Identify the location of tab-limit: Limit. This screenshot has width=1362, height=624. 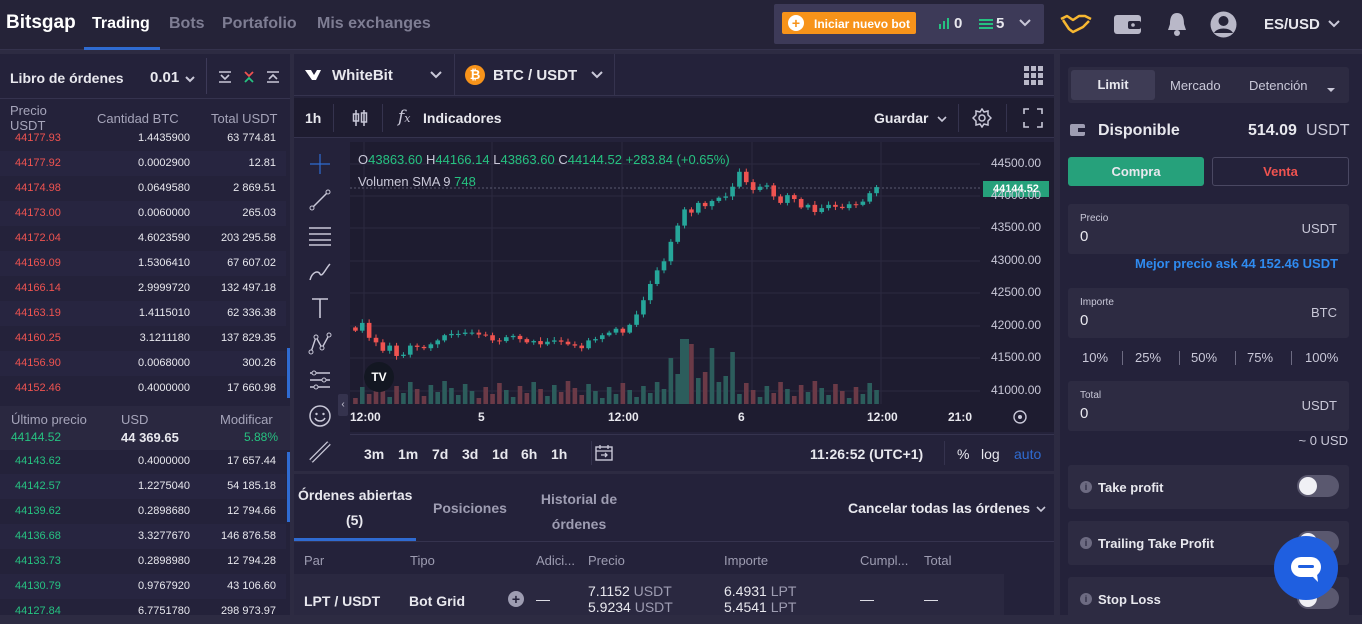
(1113, 85).